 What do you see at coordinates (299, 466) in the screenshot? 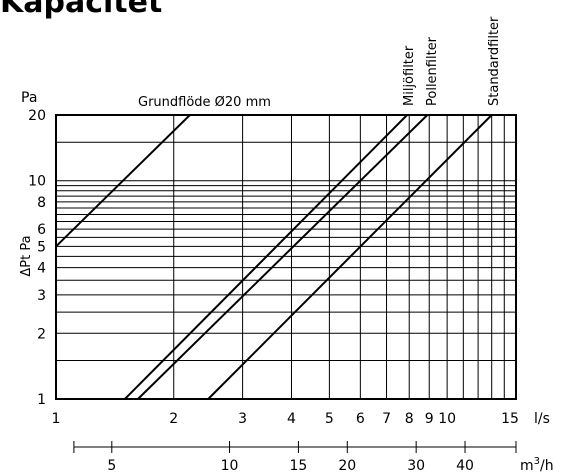
I see `secondary-tick-label: 15` at bounding box center [299, 466].